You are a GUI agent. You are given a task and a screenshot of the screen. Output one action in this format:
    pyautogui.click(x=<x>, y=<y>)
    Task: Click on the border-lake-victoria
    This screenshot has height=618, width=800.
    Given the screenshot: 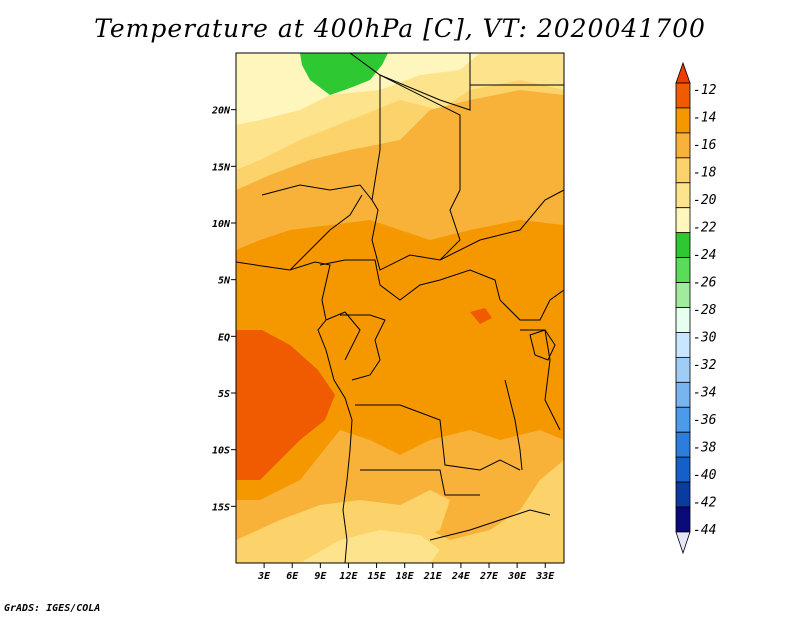 What is the action you would take?
    pyautogui.click(x=542, y=345)
    